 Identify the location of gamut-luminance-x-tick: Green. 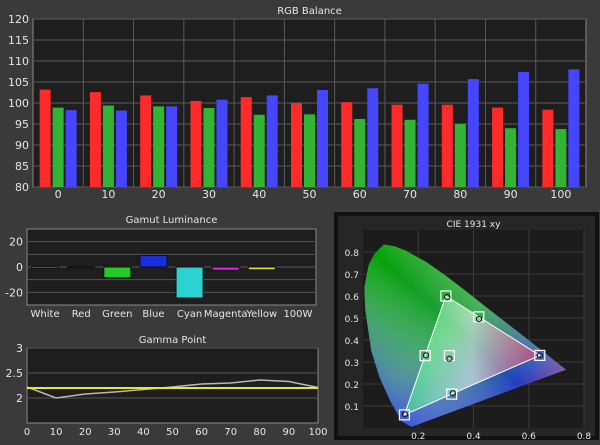
(117, 314).